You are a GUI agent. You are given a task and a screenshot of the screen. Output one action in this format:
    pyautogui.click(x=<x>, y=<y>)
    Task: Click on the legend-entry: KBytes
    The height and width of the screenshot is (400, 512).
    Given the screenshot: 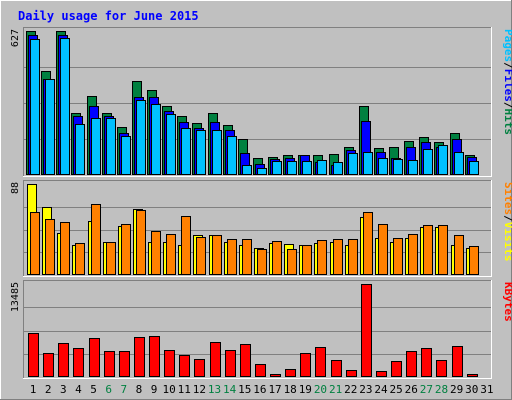 What is the action you would take?
    pyautogui.click(x=507, y=302)
    